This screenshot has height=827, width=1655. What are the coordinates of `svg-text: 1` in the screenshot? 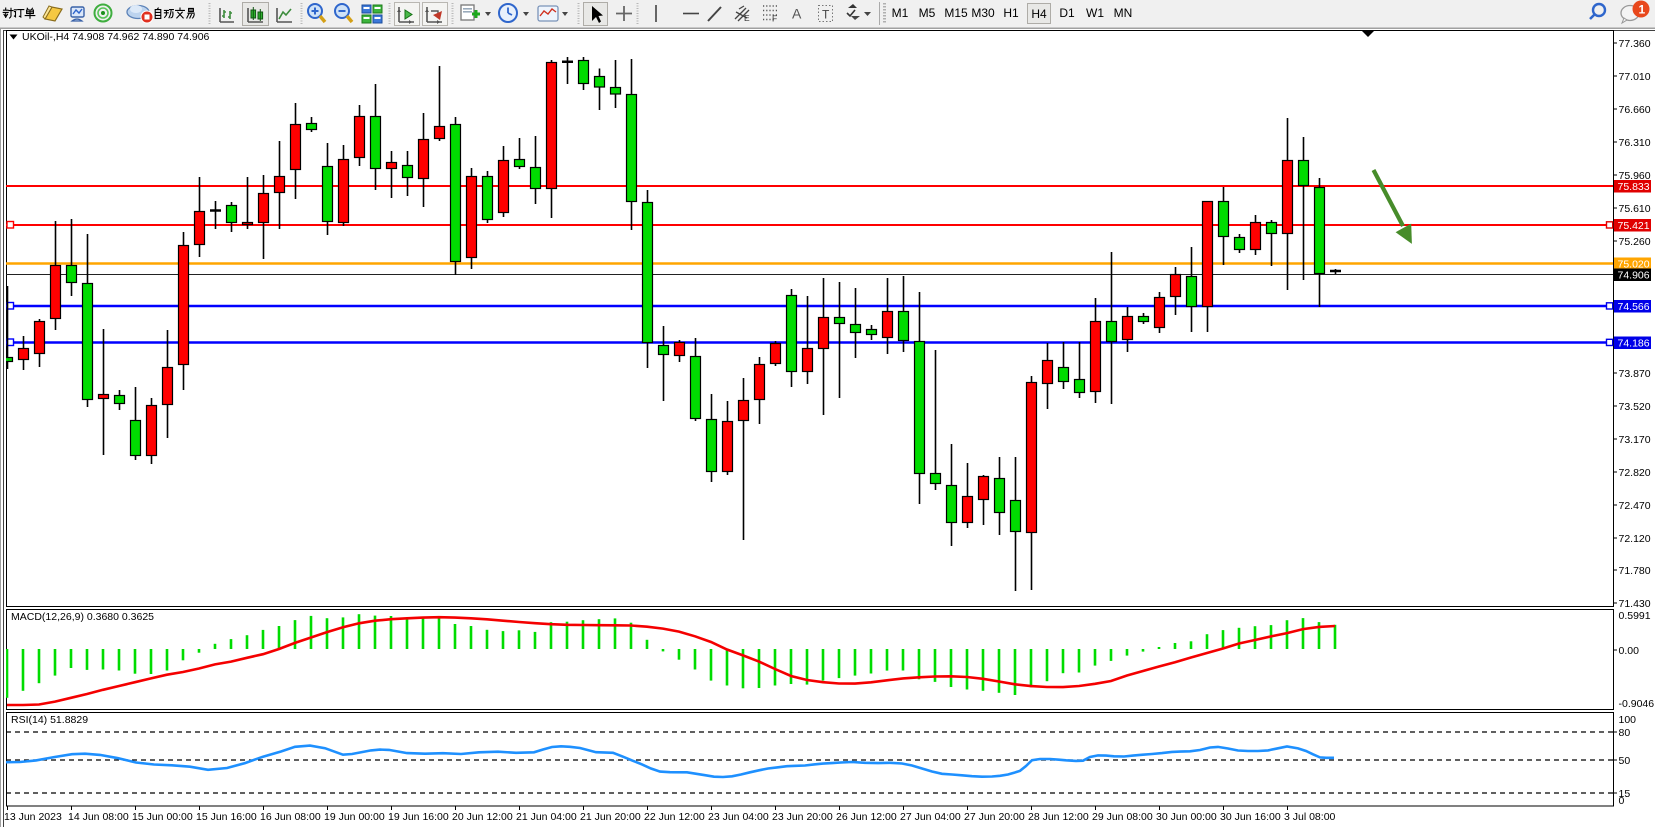 It's located at (1642, 10).